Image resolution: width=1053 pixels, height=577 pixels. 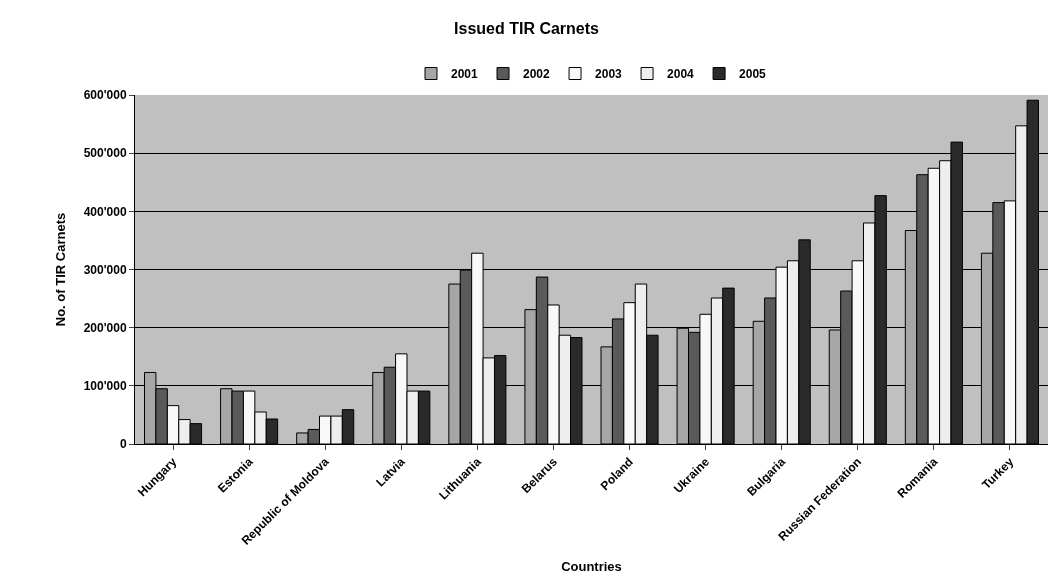 What do you see at coordinates (60, 269) in the screenshot?
I see `y-axis-title: No. of TIR Carnets` at bounding box center [60, 269].